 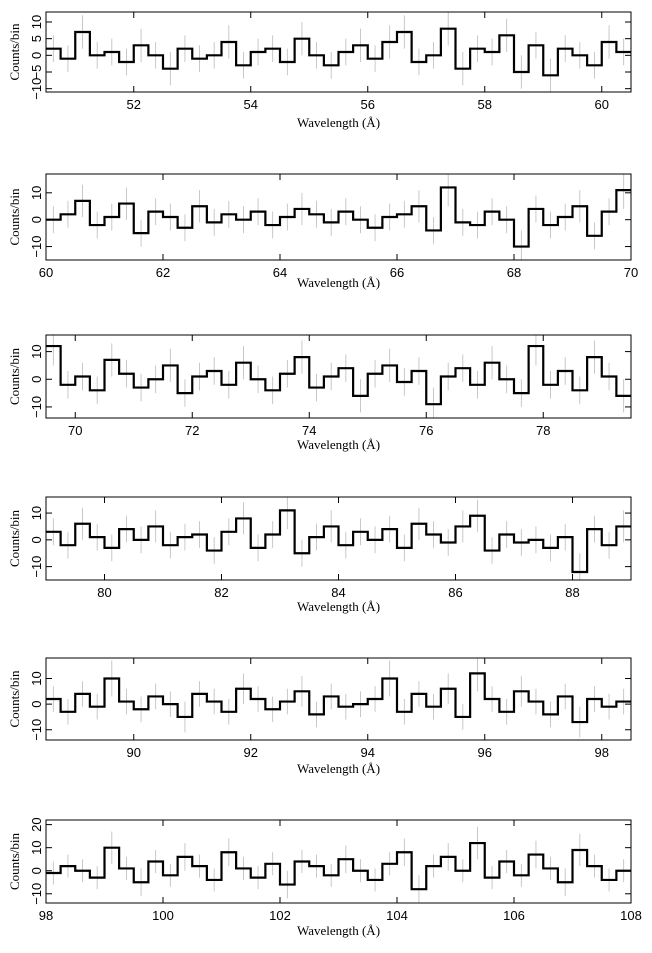 I want to click on y-tick-label: 5, so click(x=36, y=38).